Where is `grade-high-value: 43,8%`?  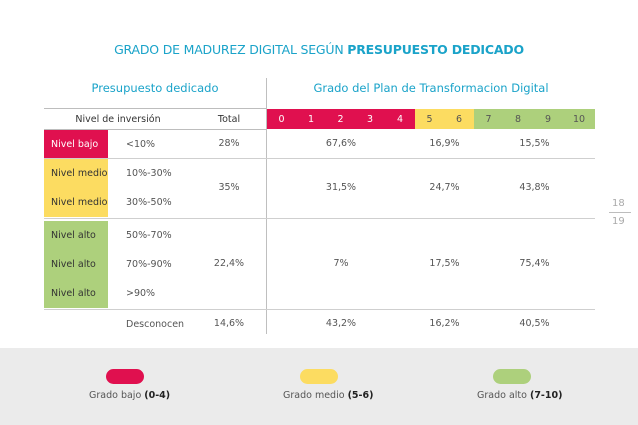 grade-high-value: 43,8% is located at coordinates (534, 187).